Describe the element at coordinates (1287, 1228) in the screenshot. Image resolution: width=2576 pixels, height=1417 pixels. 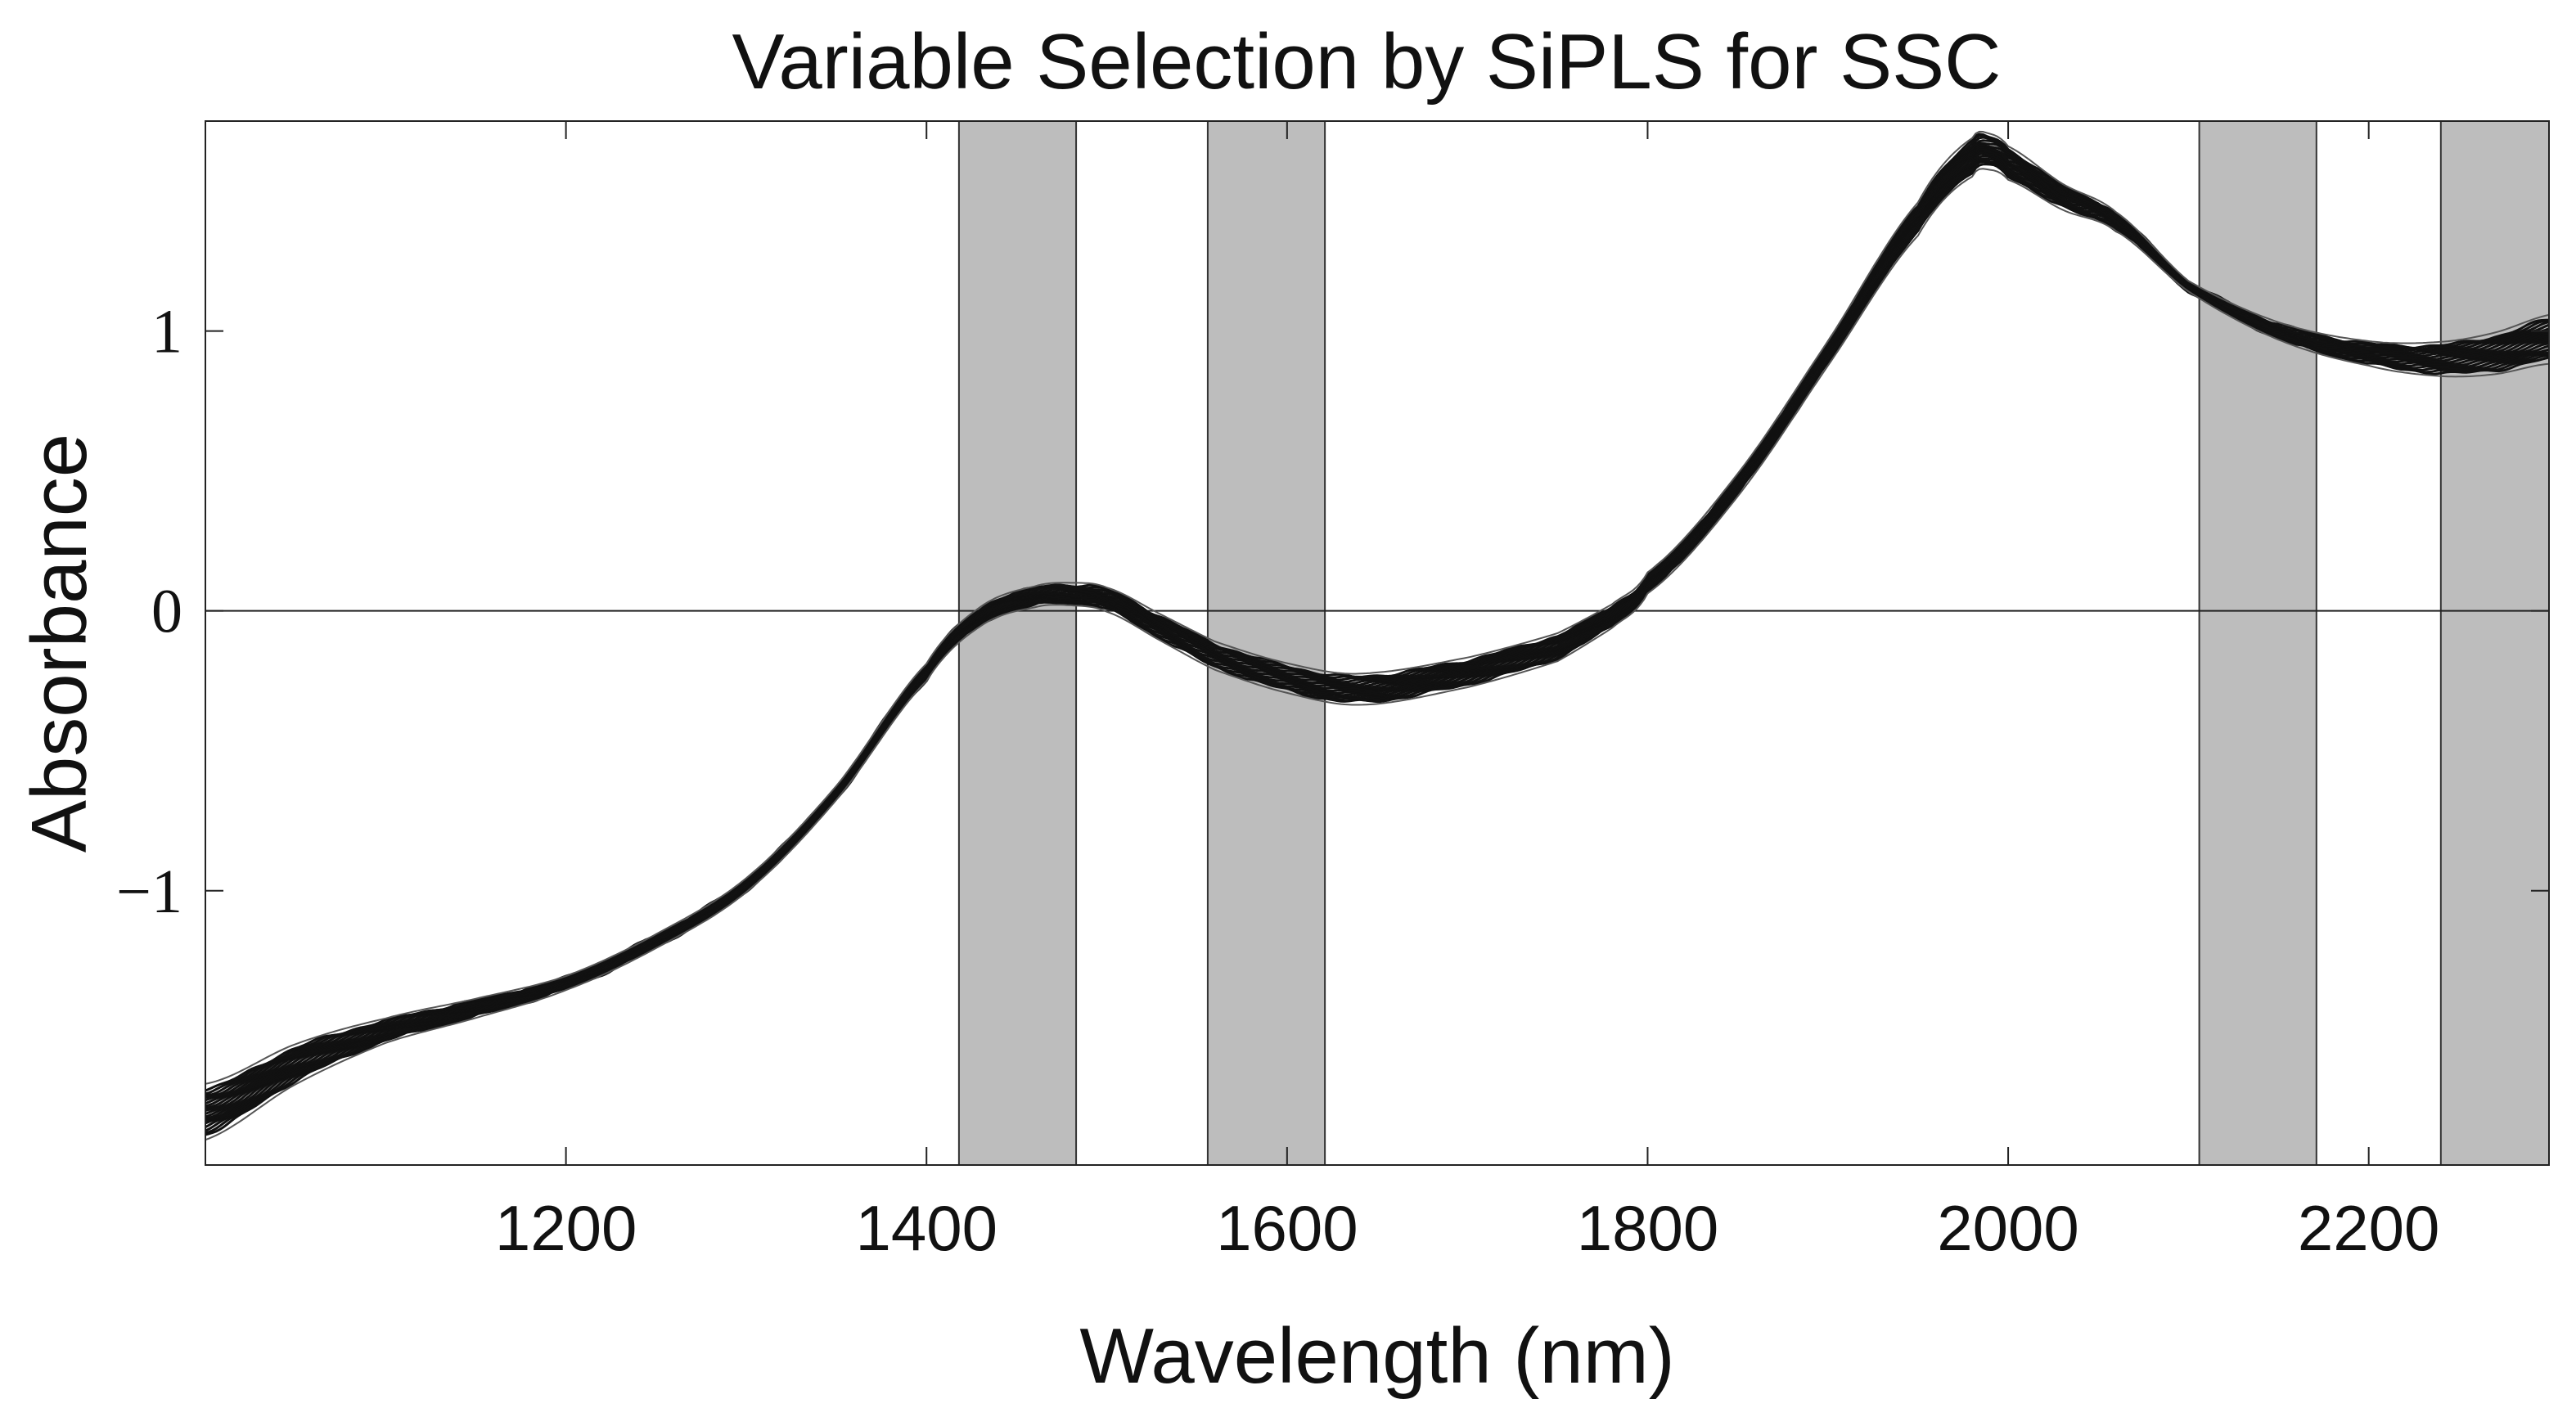
I see `x-tick-label-1600: 1600` at that location.